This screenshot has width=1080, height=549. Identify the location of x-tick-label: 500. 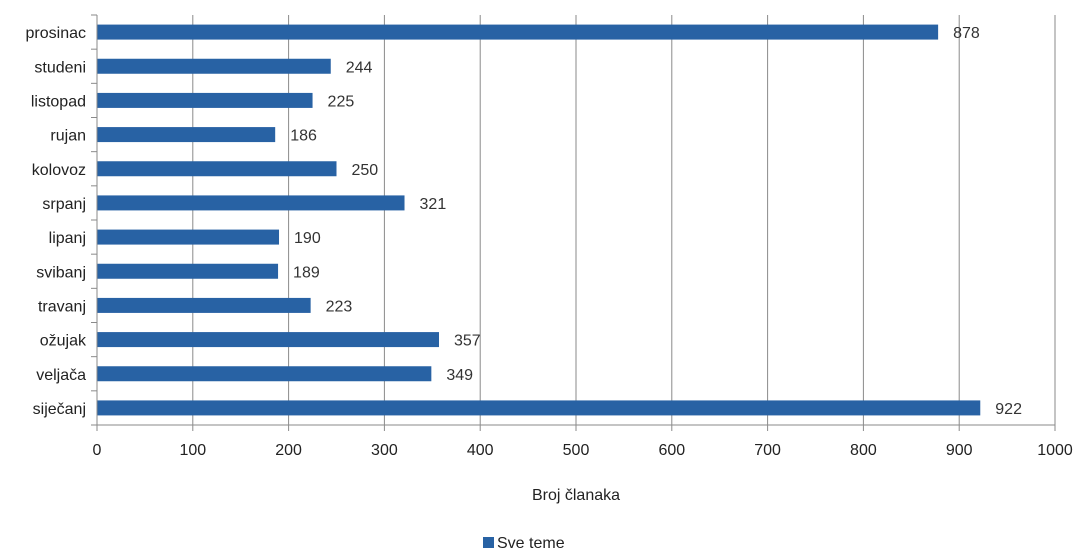
(576, 450).